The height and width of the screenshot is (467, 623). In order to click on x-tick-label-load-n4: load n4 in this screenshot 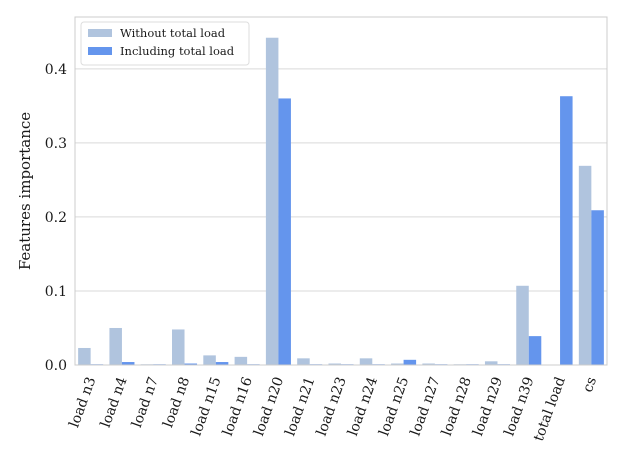, I will do `click(114, 402)`.